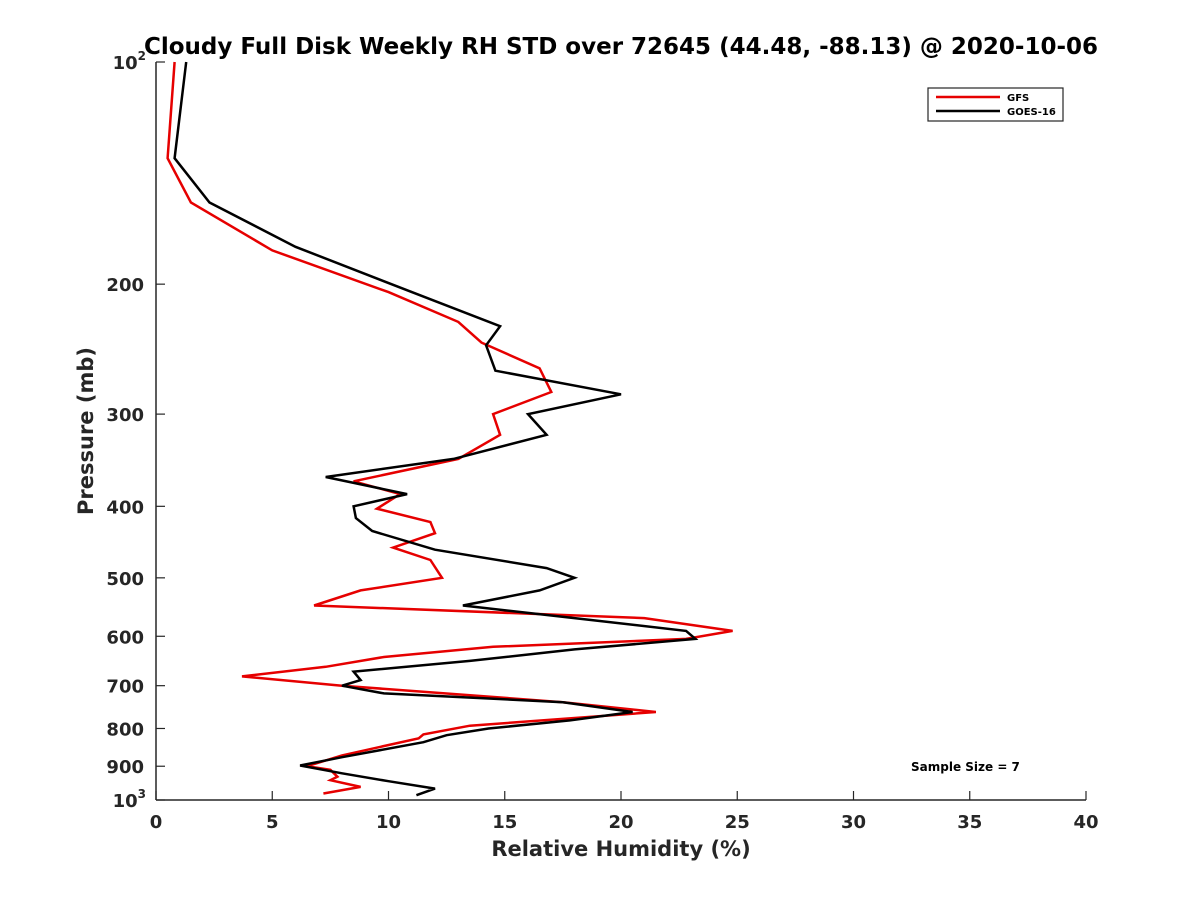  What do you see at coordinates (272, 822) in the screenshot?
I see `x-tick-label: 5` at bounding box center [272, 822].